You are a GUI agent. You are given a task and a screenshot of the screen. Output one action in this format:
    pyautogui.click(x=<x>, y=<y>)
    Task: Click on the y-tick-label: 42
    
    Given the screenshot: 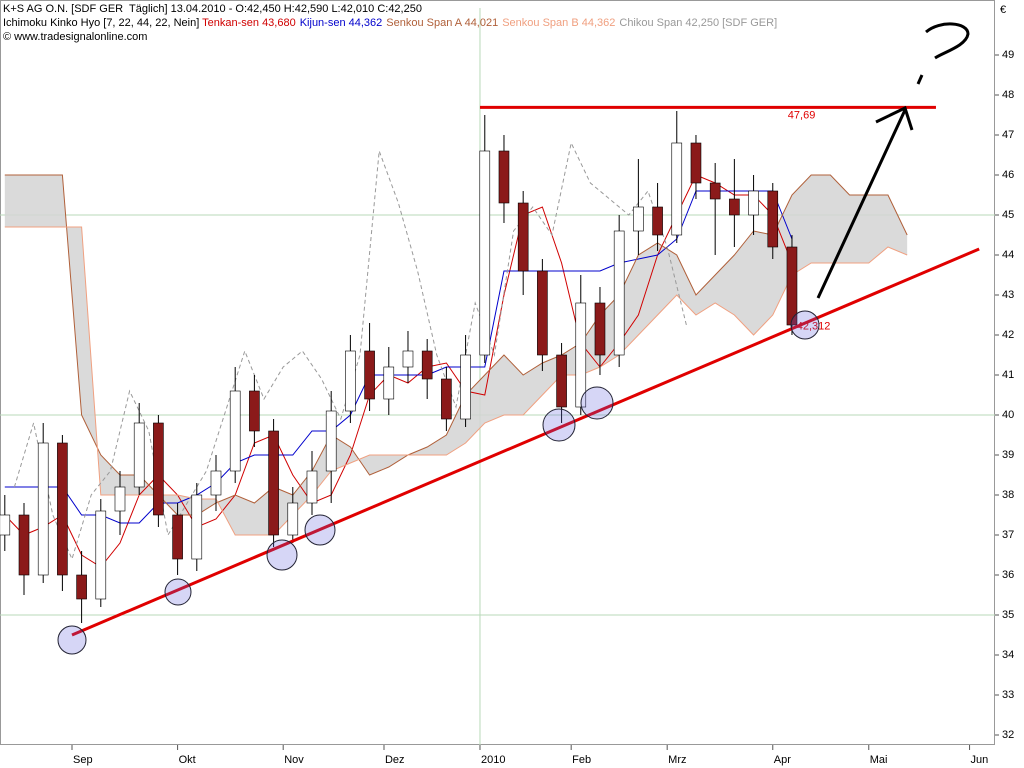 What is the action you would take?
    pyautogui.click(x=1008, y=335)
    